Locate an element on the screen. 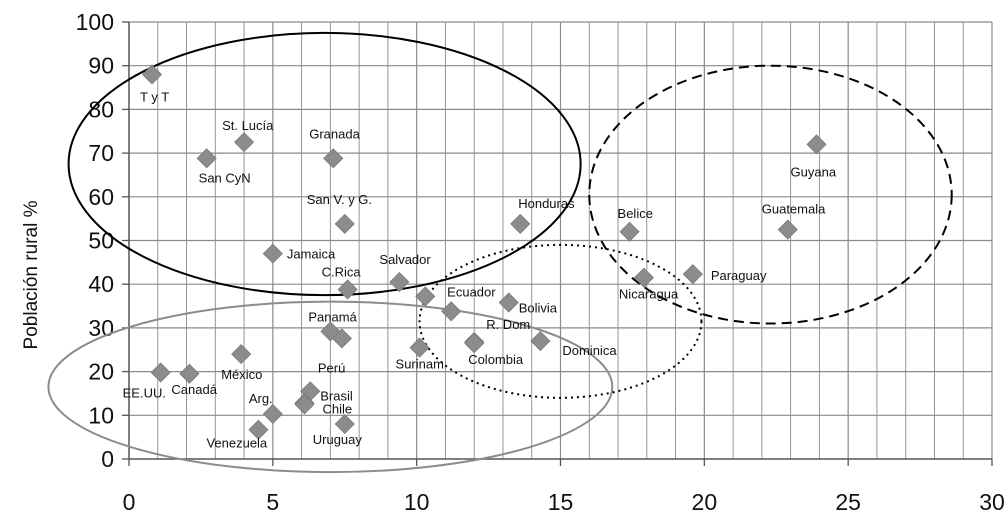 Image resolution: width=1008 pixels, height=518 pixels. point-label: México is located at coordinates (241, 374).